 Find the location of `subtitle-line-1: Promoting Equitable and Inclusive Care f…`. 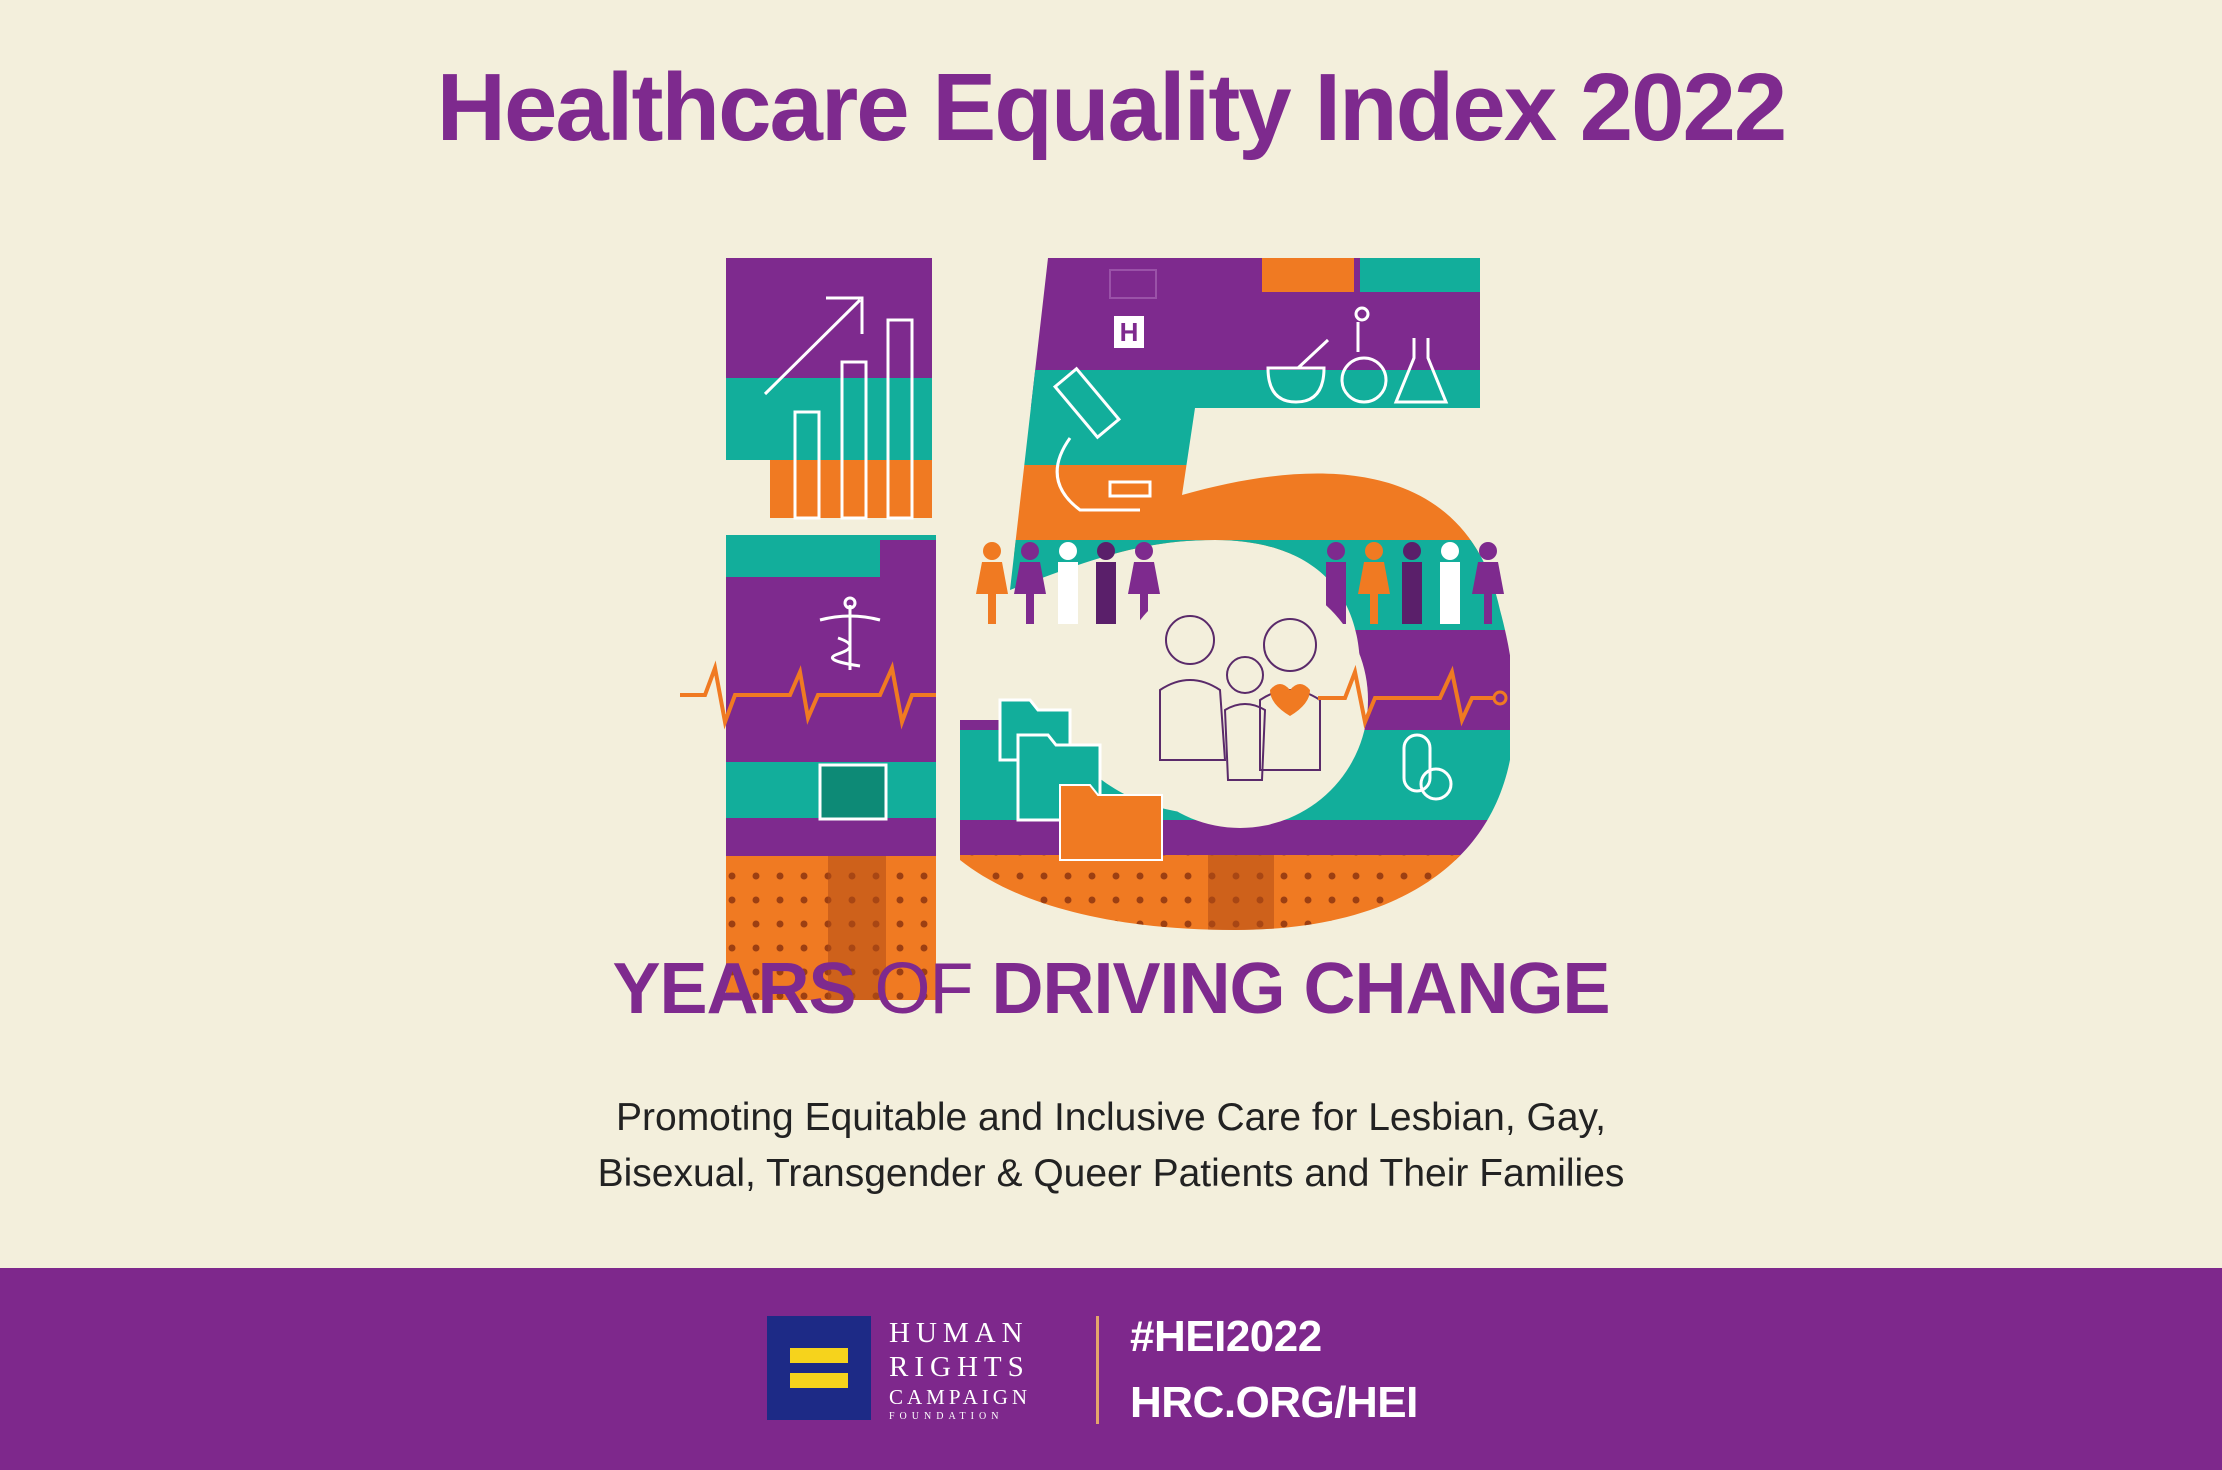

subtitle-line-1: Promoting Equitable and Inclusive Care f… is located at coordinates (1111, 1117).